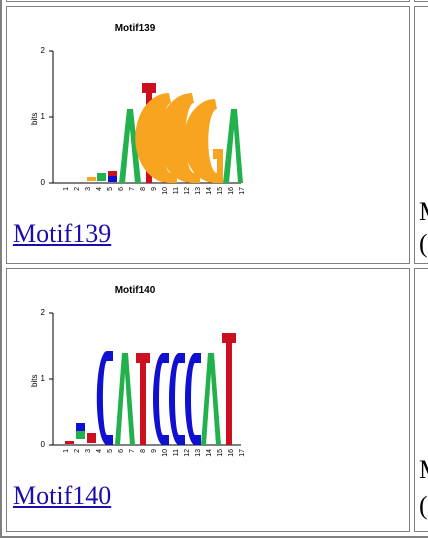  What do you see at coordinates (423, 1) in the screenshot?
I see `previous-side-text: S` at bounding box center [423, 1].